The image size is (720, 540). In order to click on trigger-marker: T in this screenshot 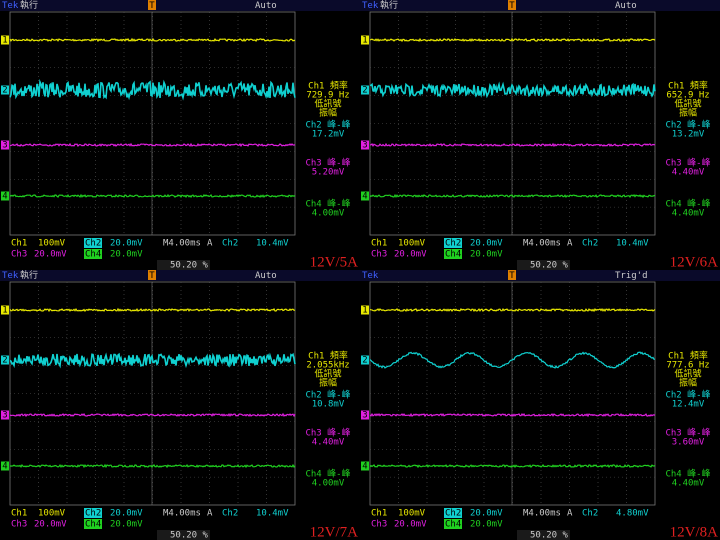, I will do `click(512, 276)`.